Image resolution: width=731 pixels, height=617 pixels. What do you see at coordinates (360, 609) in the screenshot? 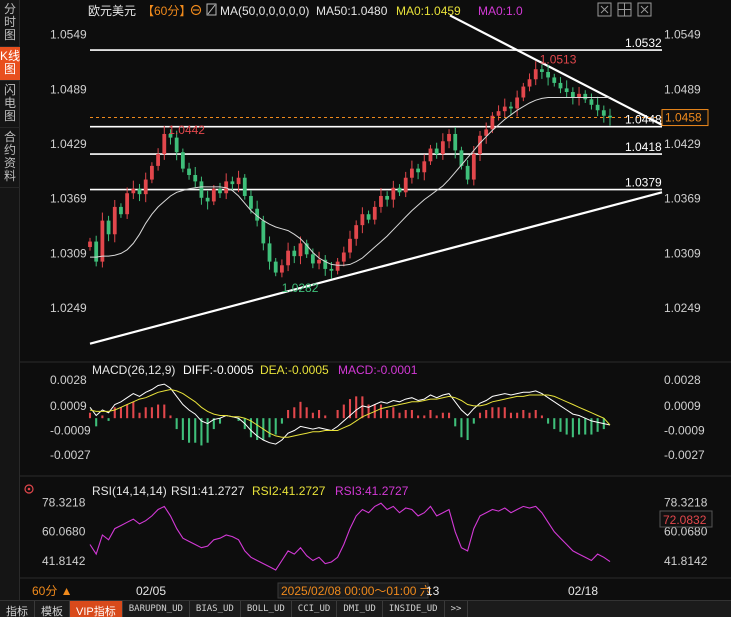
I see `tab-dmi: DMI_UD` at bounding box center [360, 609].